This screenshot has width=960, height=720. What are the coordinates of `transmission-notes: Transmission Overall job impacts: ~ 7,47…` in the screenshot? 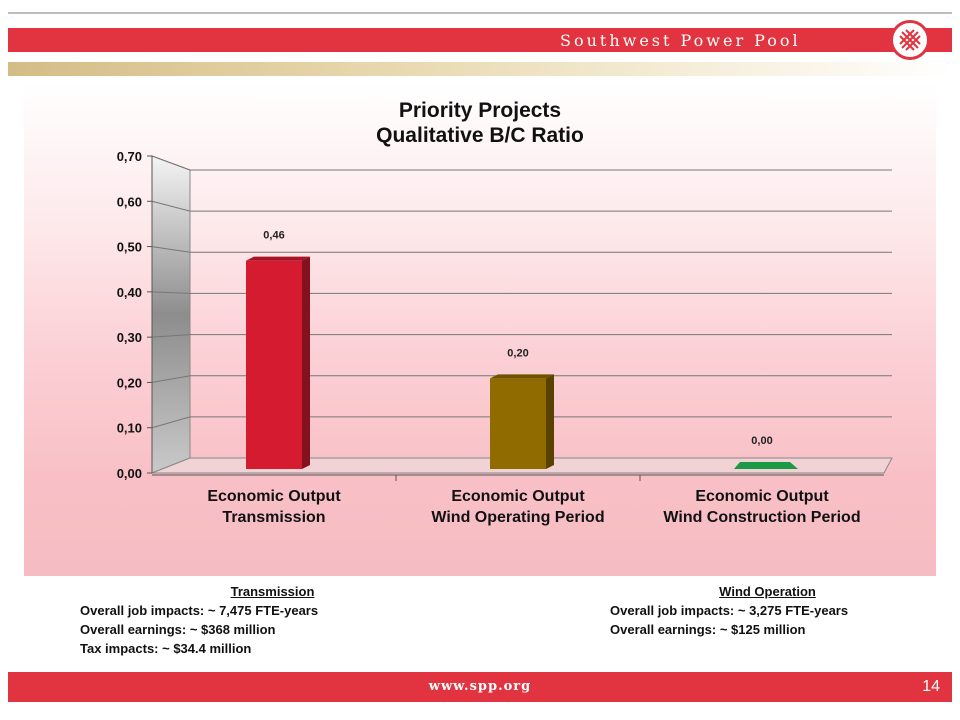 It's located at (280, 620).